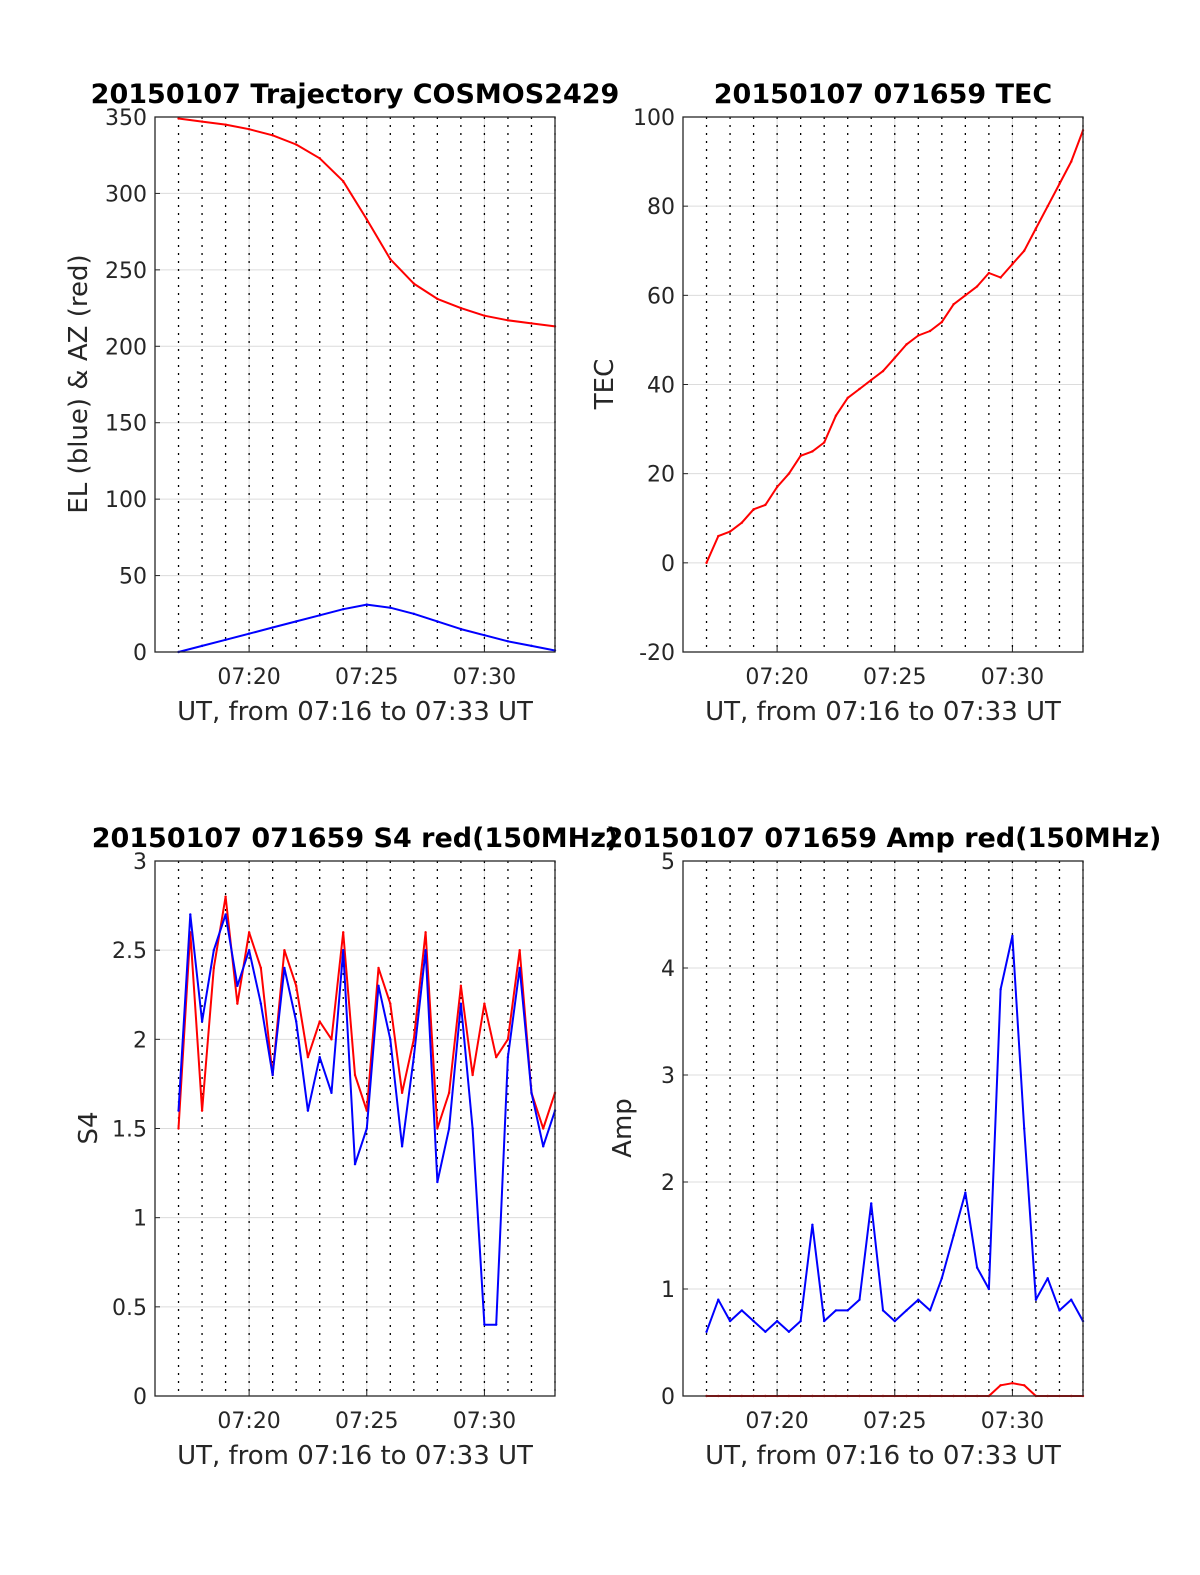 The image size is (1200, 1575). I want to click on ytick-label: 40, so click(661, 386).